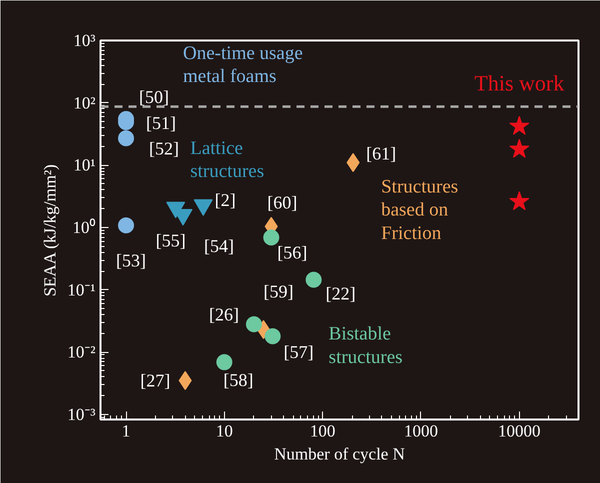 Image resolution: width=600 pixels, height=483 pixels. Describe the element at coordinates (223, 314) in the screenshot. I see `annotation: [26]` at that location.